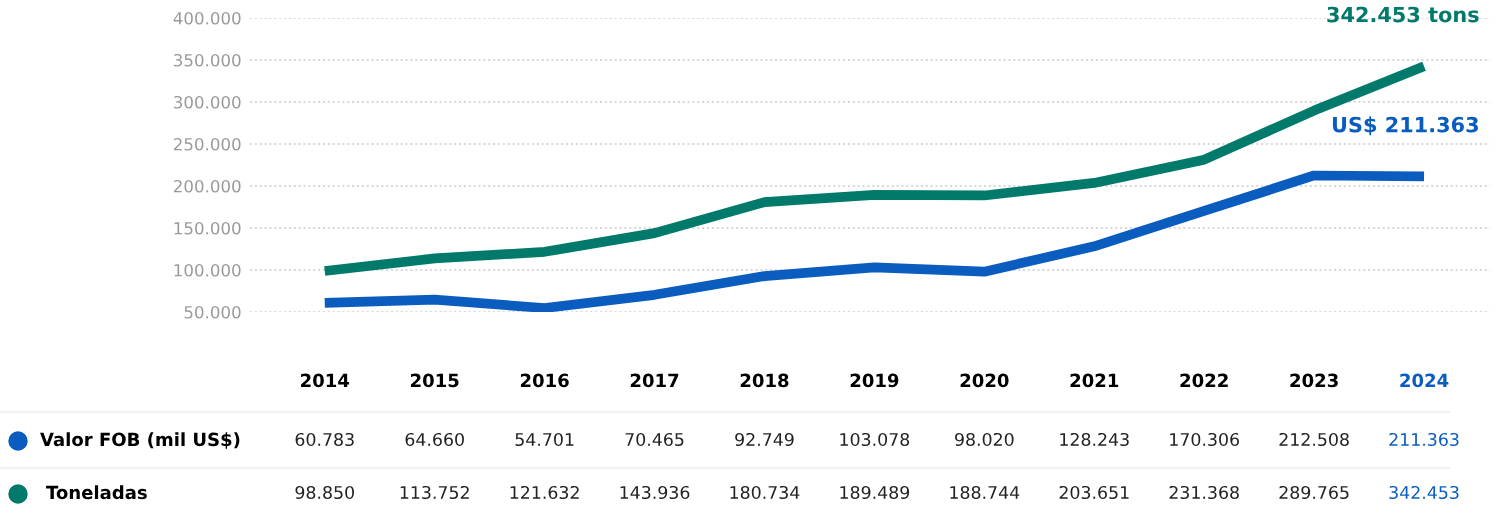  Describe the element at coordinates (207, 270) in the screenshot. I see `y-tick-label: 100.000` at that location.